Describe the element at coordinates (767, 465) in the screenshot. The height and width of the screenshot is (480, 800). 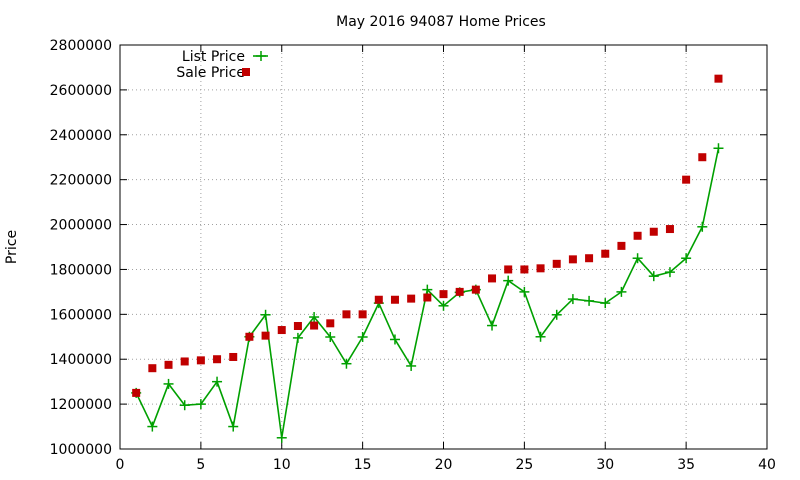
I see `x-tick-label: 40` at that location.